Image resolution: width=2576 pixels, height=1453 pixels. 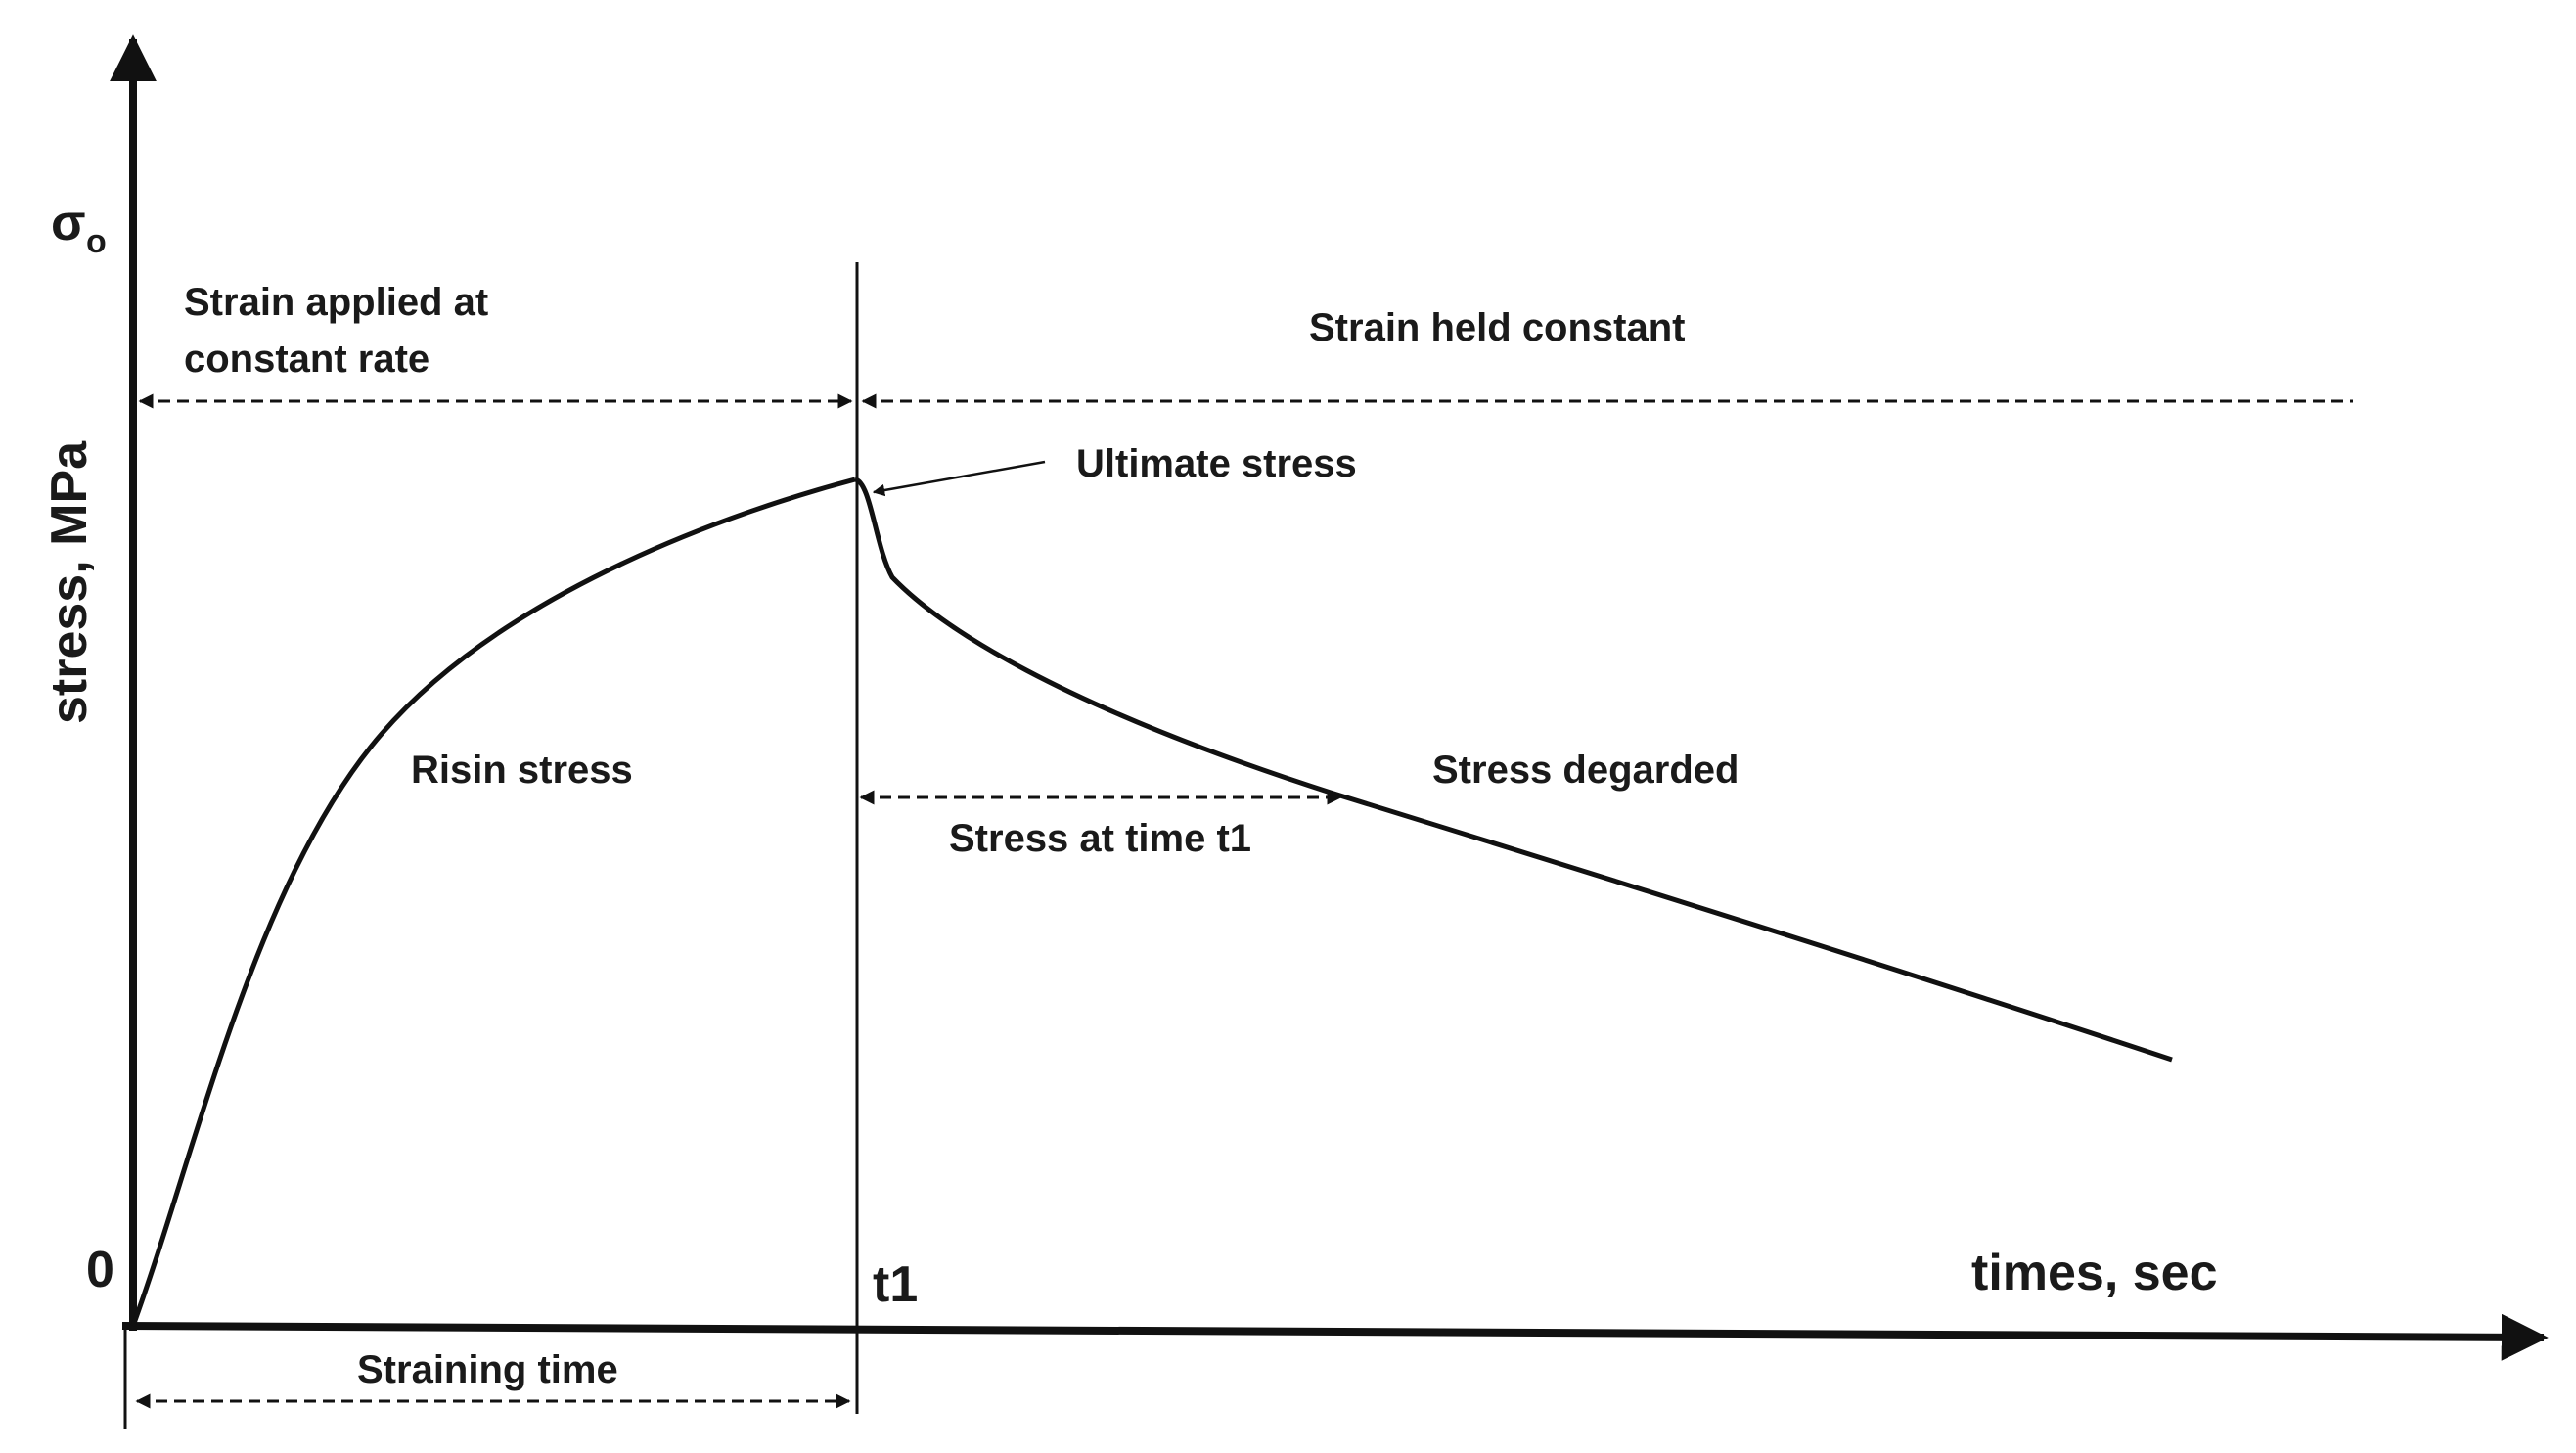 I want to click on origin-label: 0, so click(x=100, y=1270).